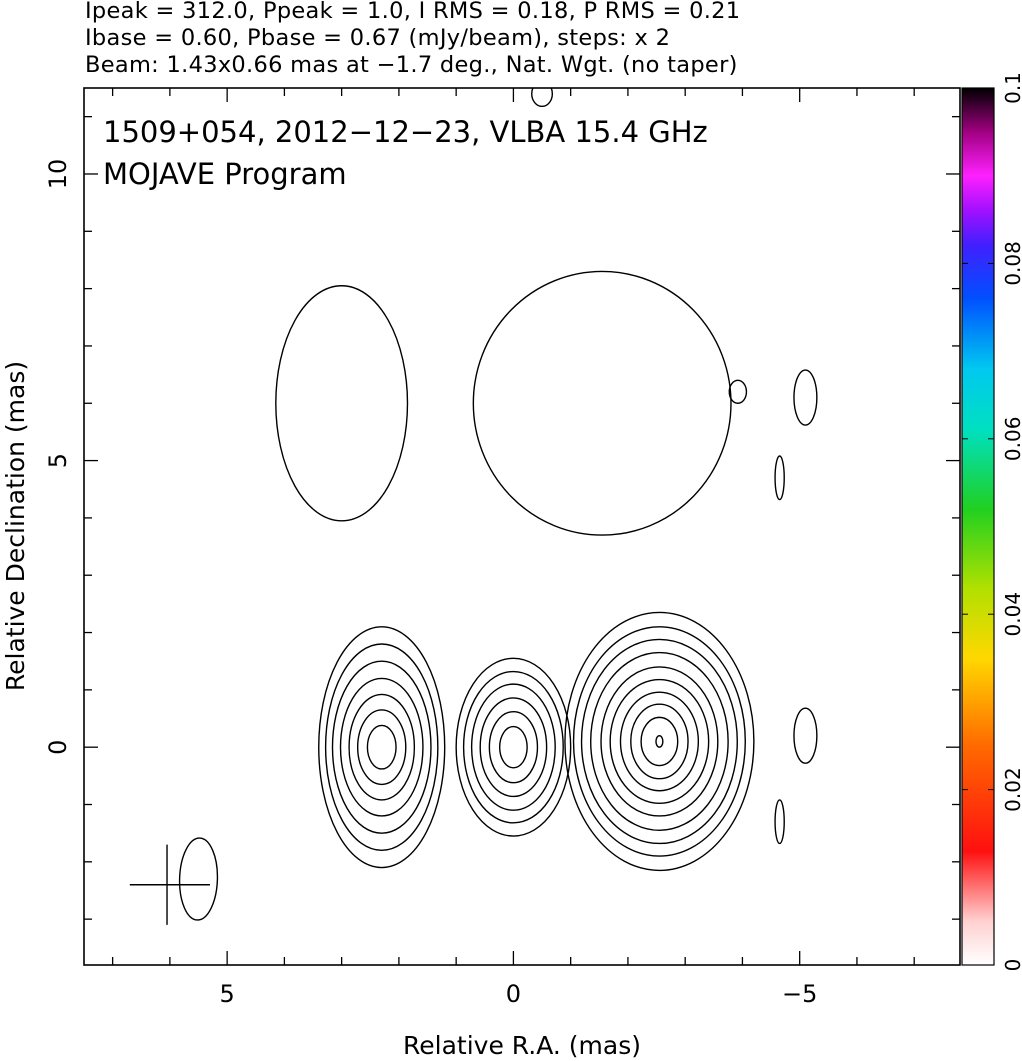 This screenshot has height=1061, width=1022. Describe the element at coordinates (58, 460) in the screenshot. I see `y-tick-label: 5` at that location.